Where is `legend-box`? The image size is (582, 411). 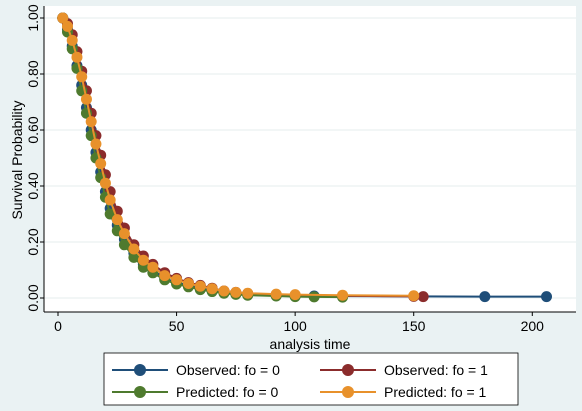 legend-box is located at coordinates (311, 379).